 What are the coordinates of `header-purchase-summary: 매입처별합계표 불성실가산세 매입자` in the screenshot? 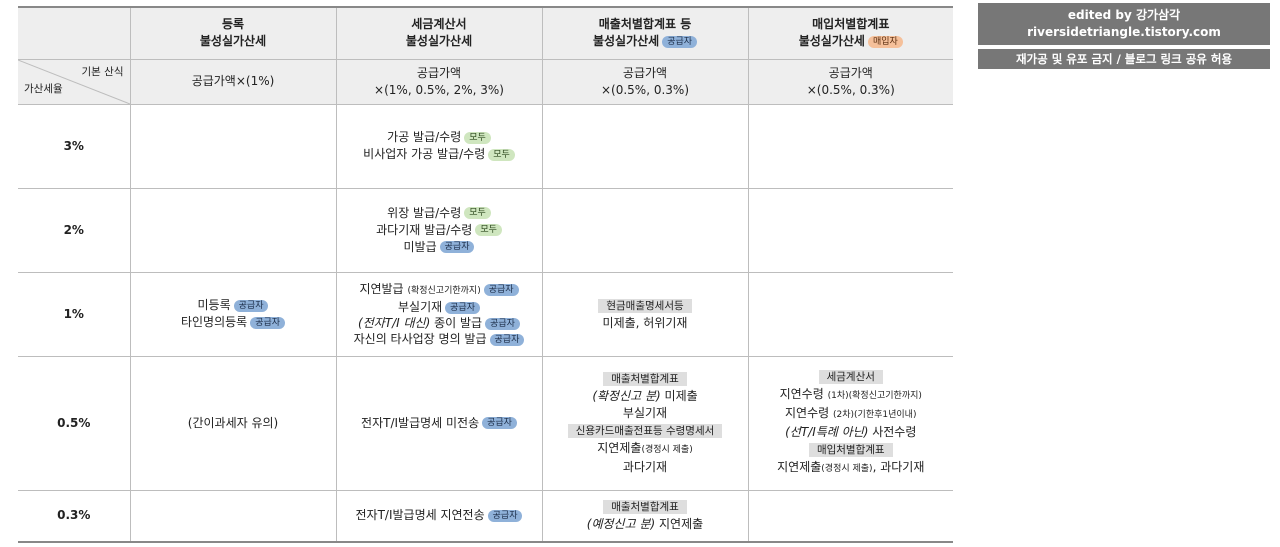 It's located at (850, 33).